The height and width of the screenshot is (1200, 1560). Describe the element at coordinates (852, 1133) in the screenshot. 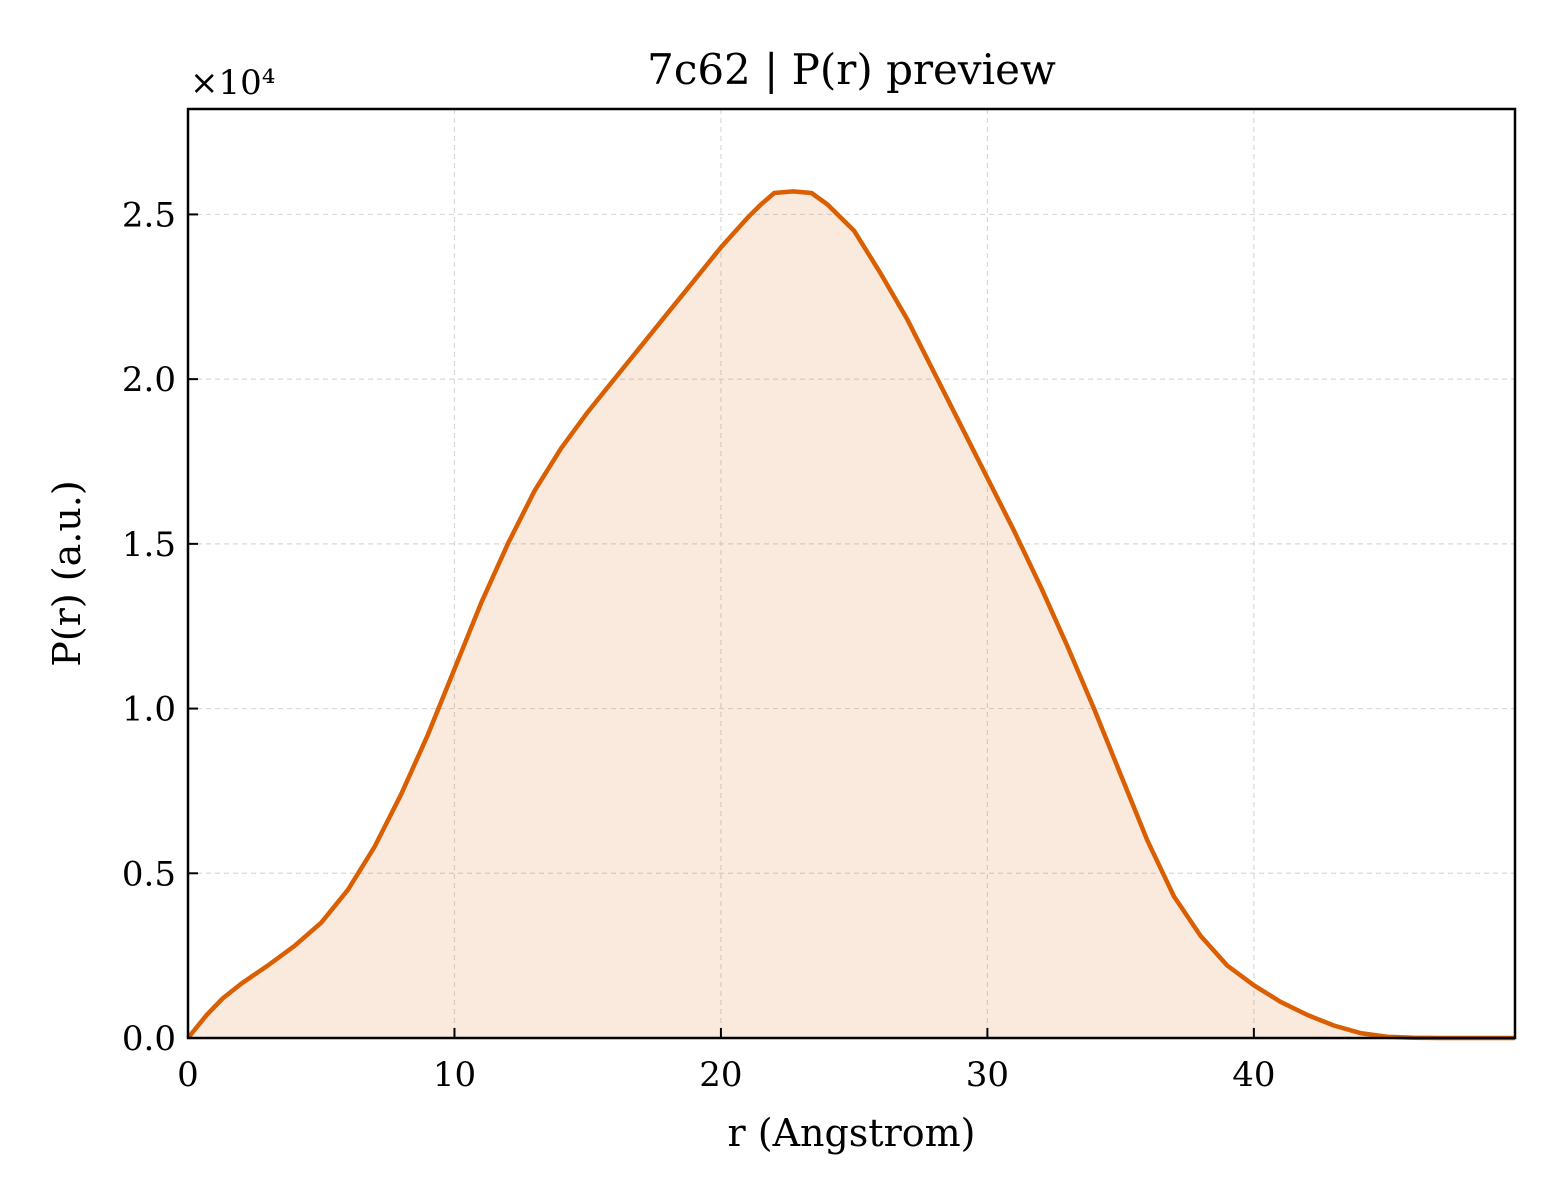

I see `x-axis-label: r (Angstrom)` at that location.